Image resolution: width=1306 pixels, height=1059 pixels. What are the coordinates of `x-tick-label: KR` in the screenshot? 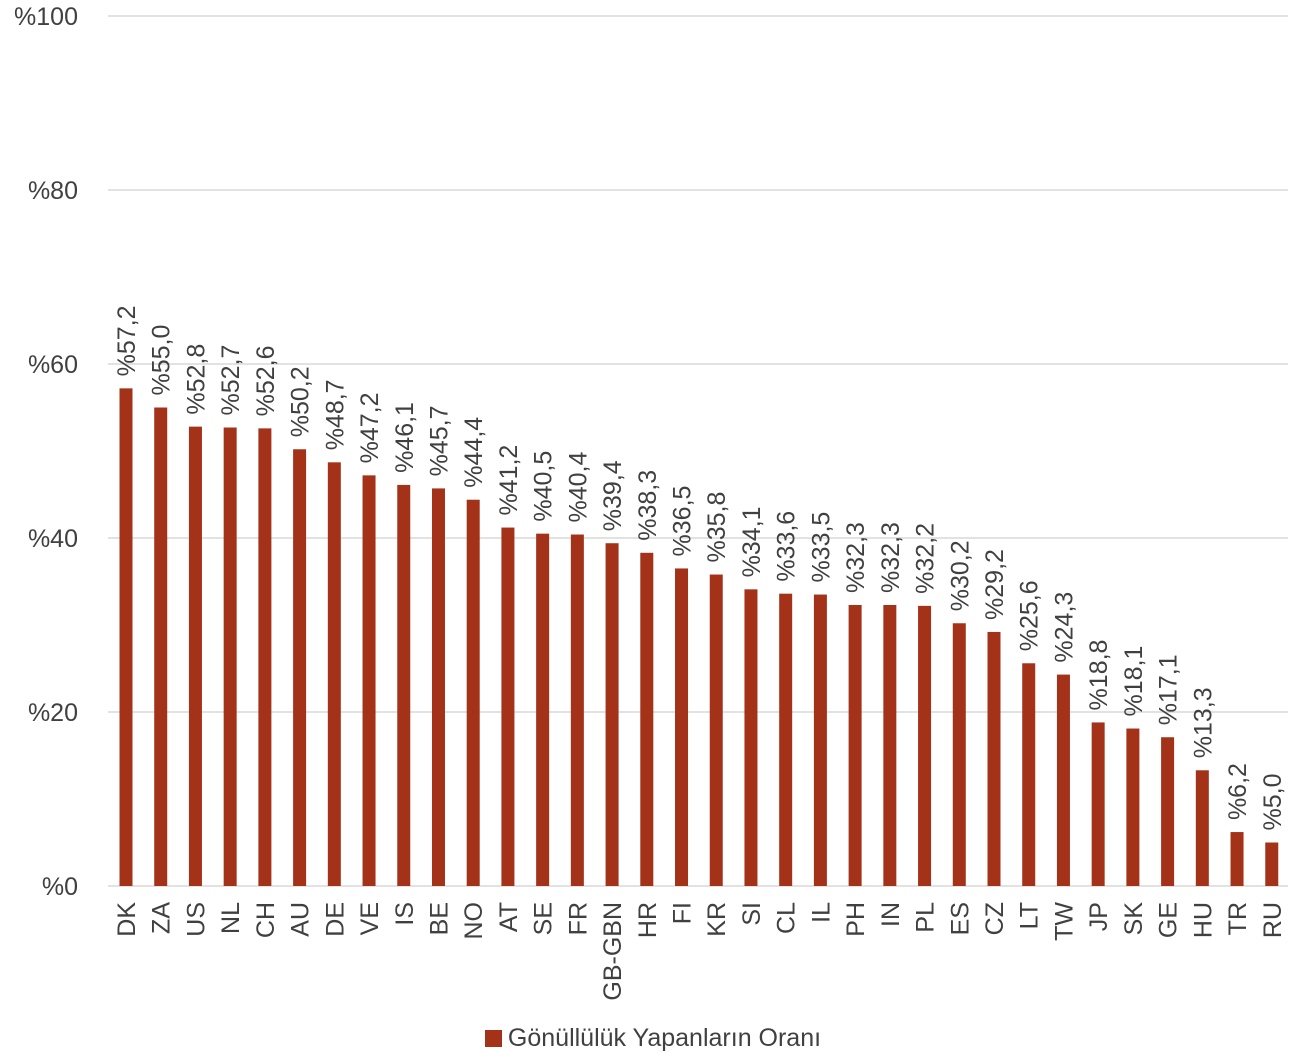 It's located at (717, 919).